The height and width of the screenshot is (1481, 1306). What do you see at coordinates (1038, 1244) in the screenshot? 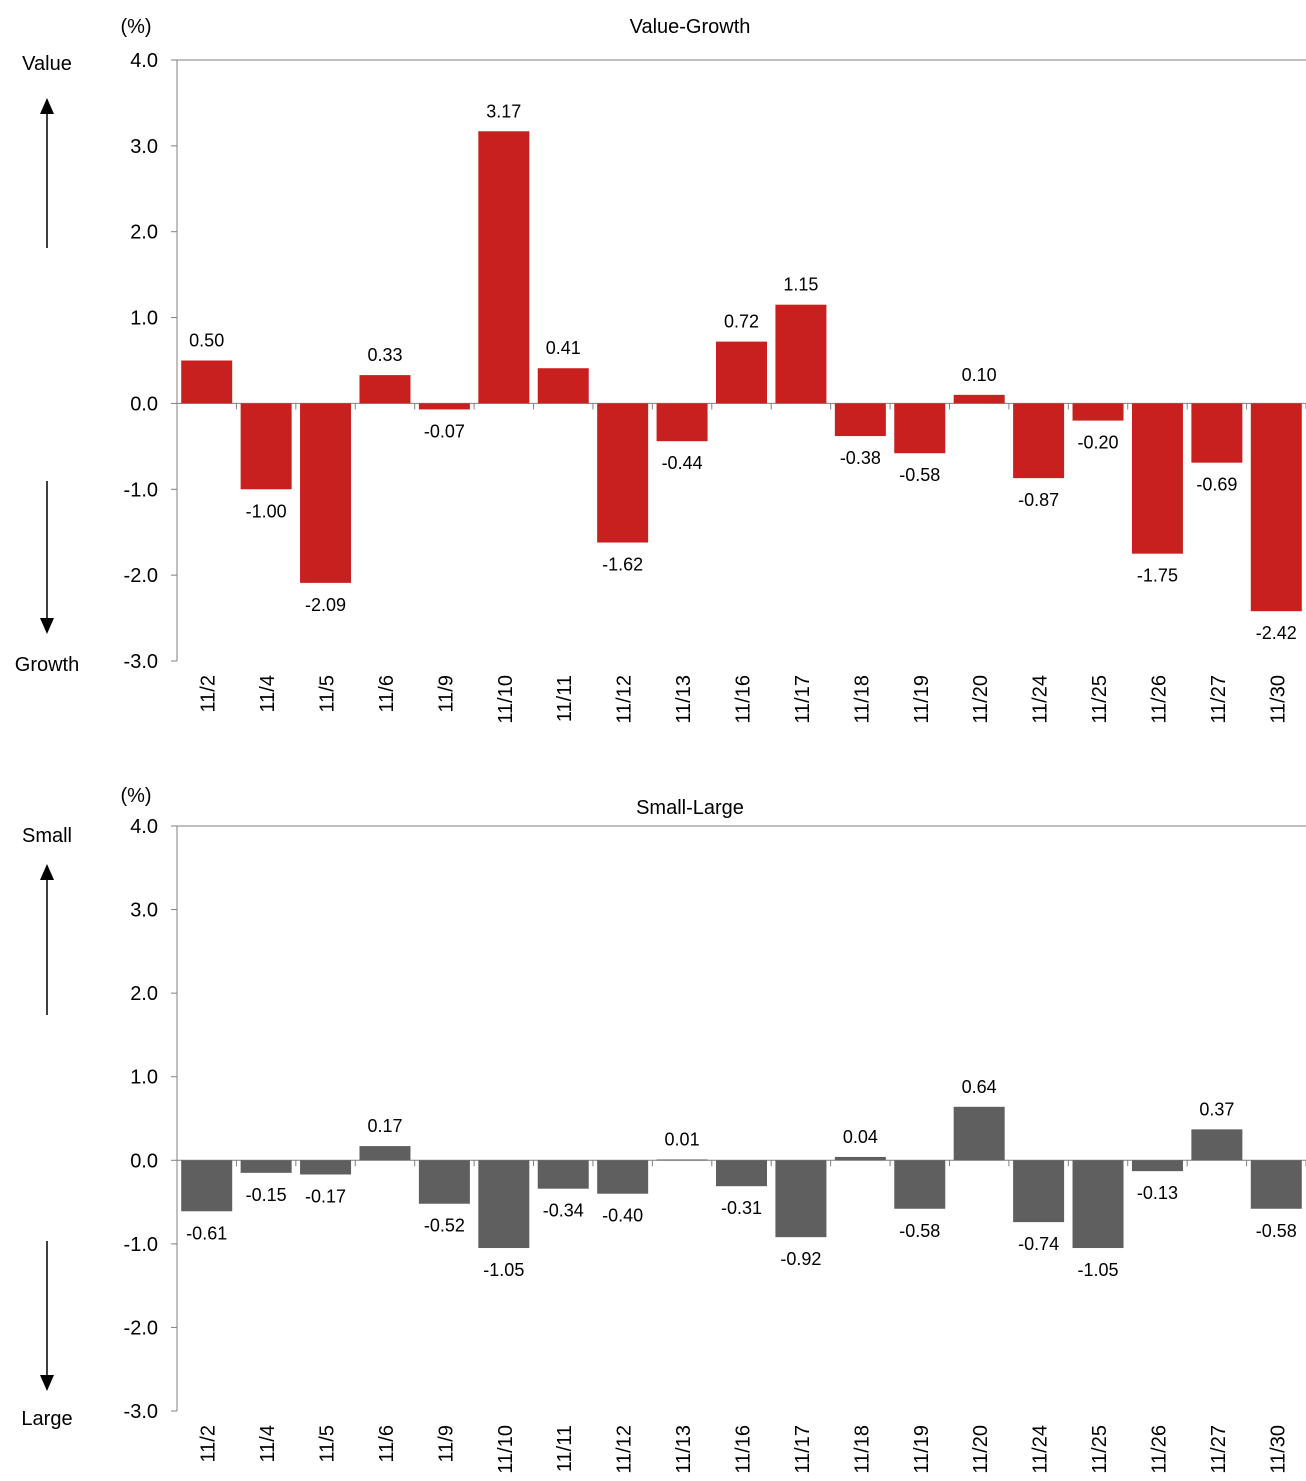
I see `data-label: -0.74` at bounding box center [1038, 1244].